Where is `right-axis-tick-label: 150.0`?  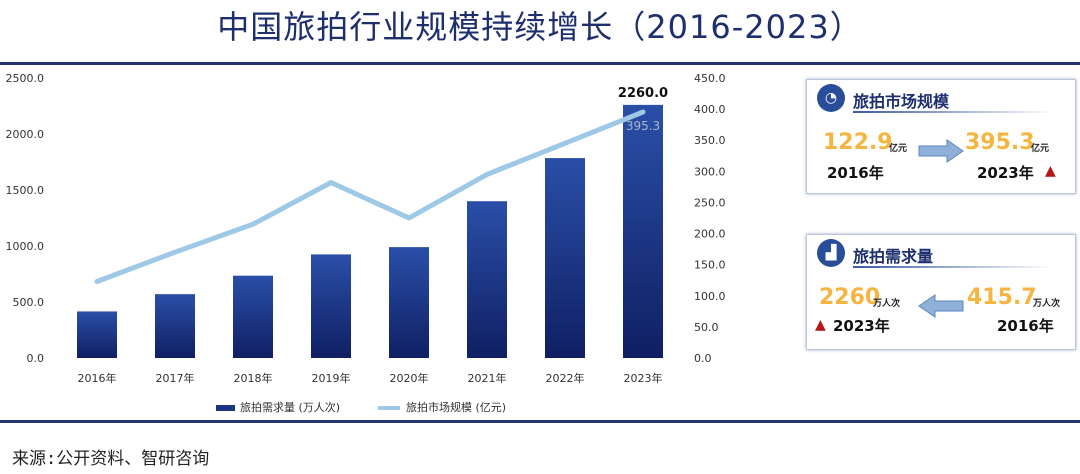 right-axis-tick-label: 150.0 is located at coordinates (710, 265).